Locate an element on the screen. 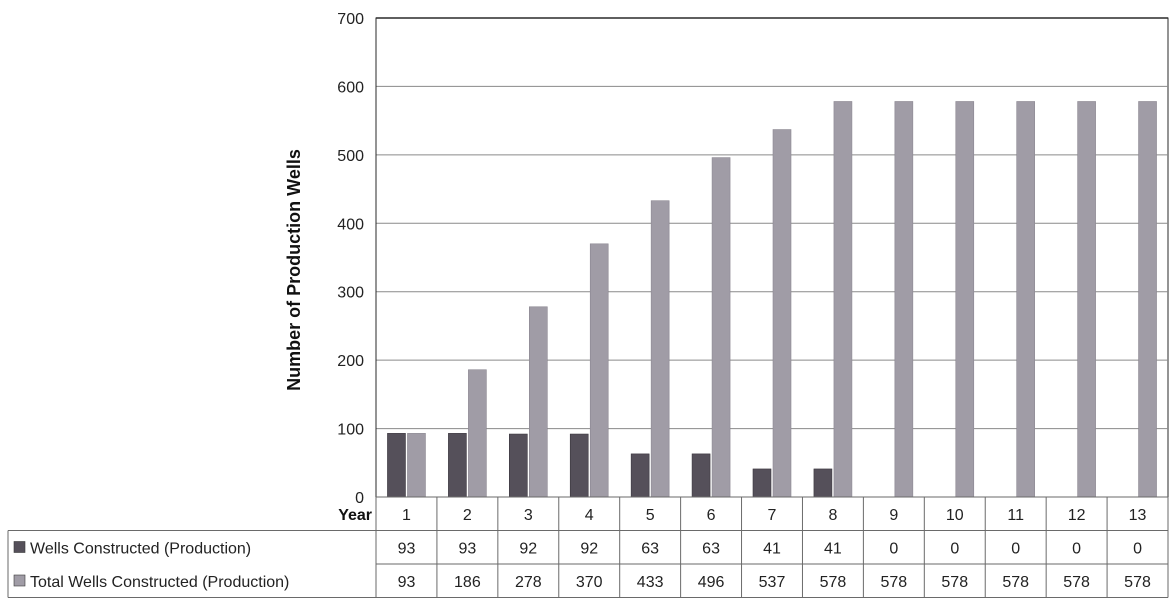  data-table-cell: 433 is located at coordinates (650, 582).